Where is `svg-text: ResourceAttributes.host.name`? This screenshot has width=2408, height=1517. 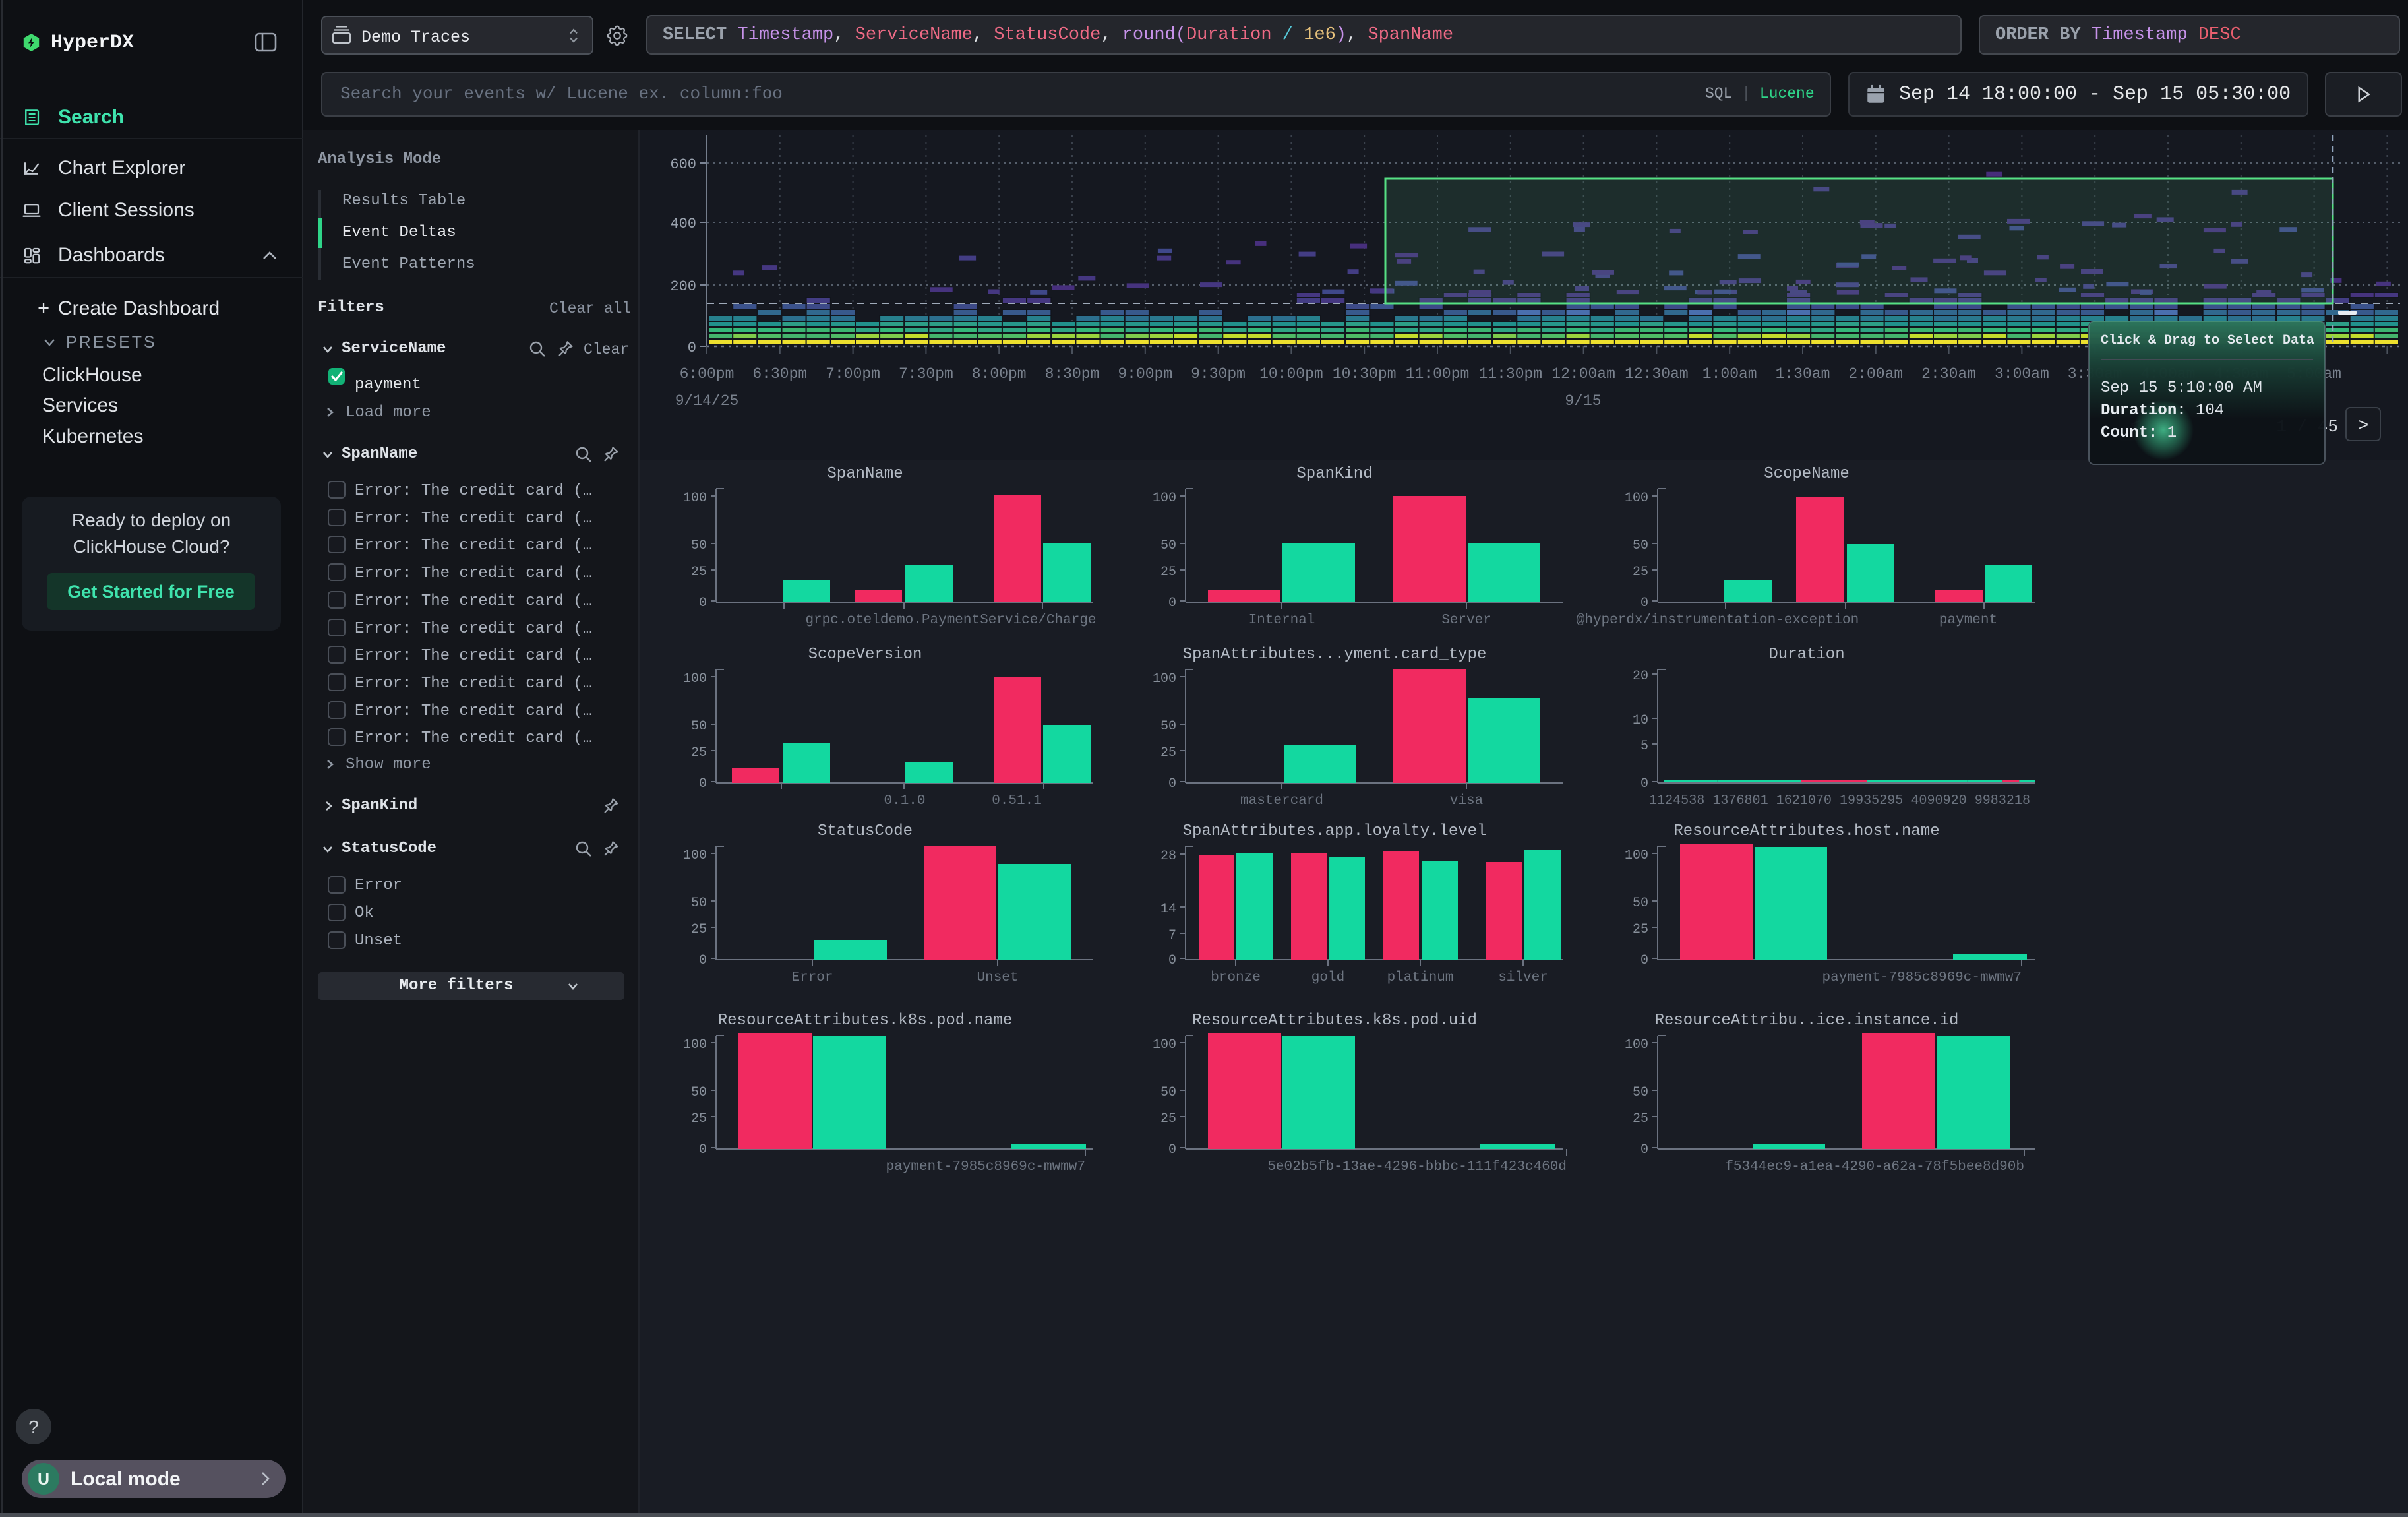 svg-text: ResourceAttributes.host.name is located at coordinates (1806, 831).